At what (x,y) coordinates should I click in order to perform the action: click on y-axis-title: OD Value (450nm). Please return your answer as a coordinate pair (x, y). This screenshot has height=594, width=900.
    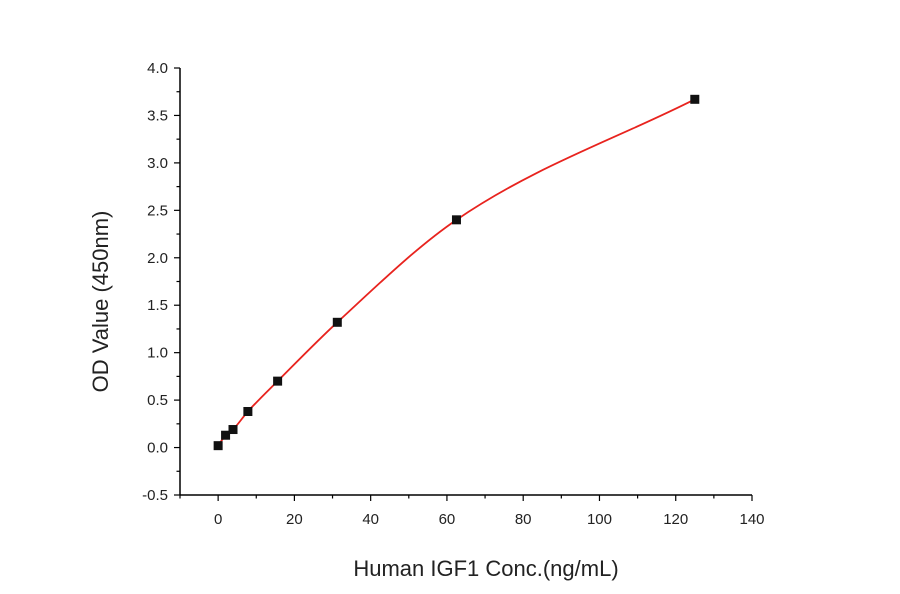
    Looking at the image, I should click on (100, 302).